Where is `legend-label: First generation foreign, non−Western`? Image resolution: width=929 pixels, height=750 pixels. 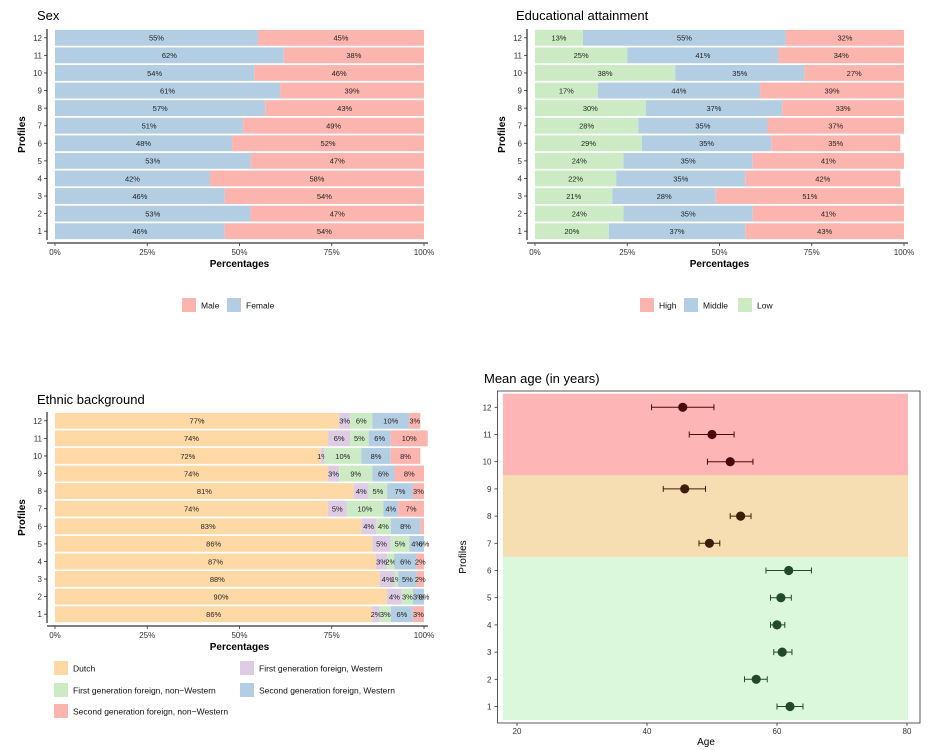 legend-label: First generation foreign, non−Western is located at coordinates (144, 691).